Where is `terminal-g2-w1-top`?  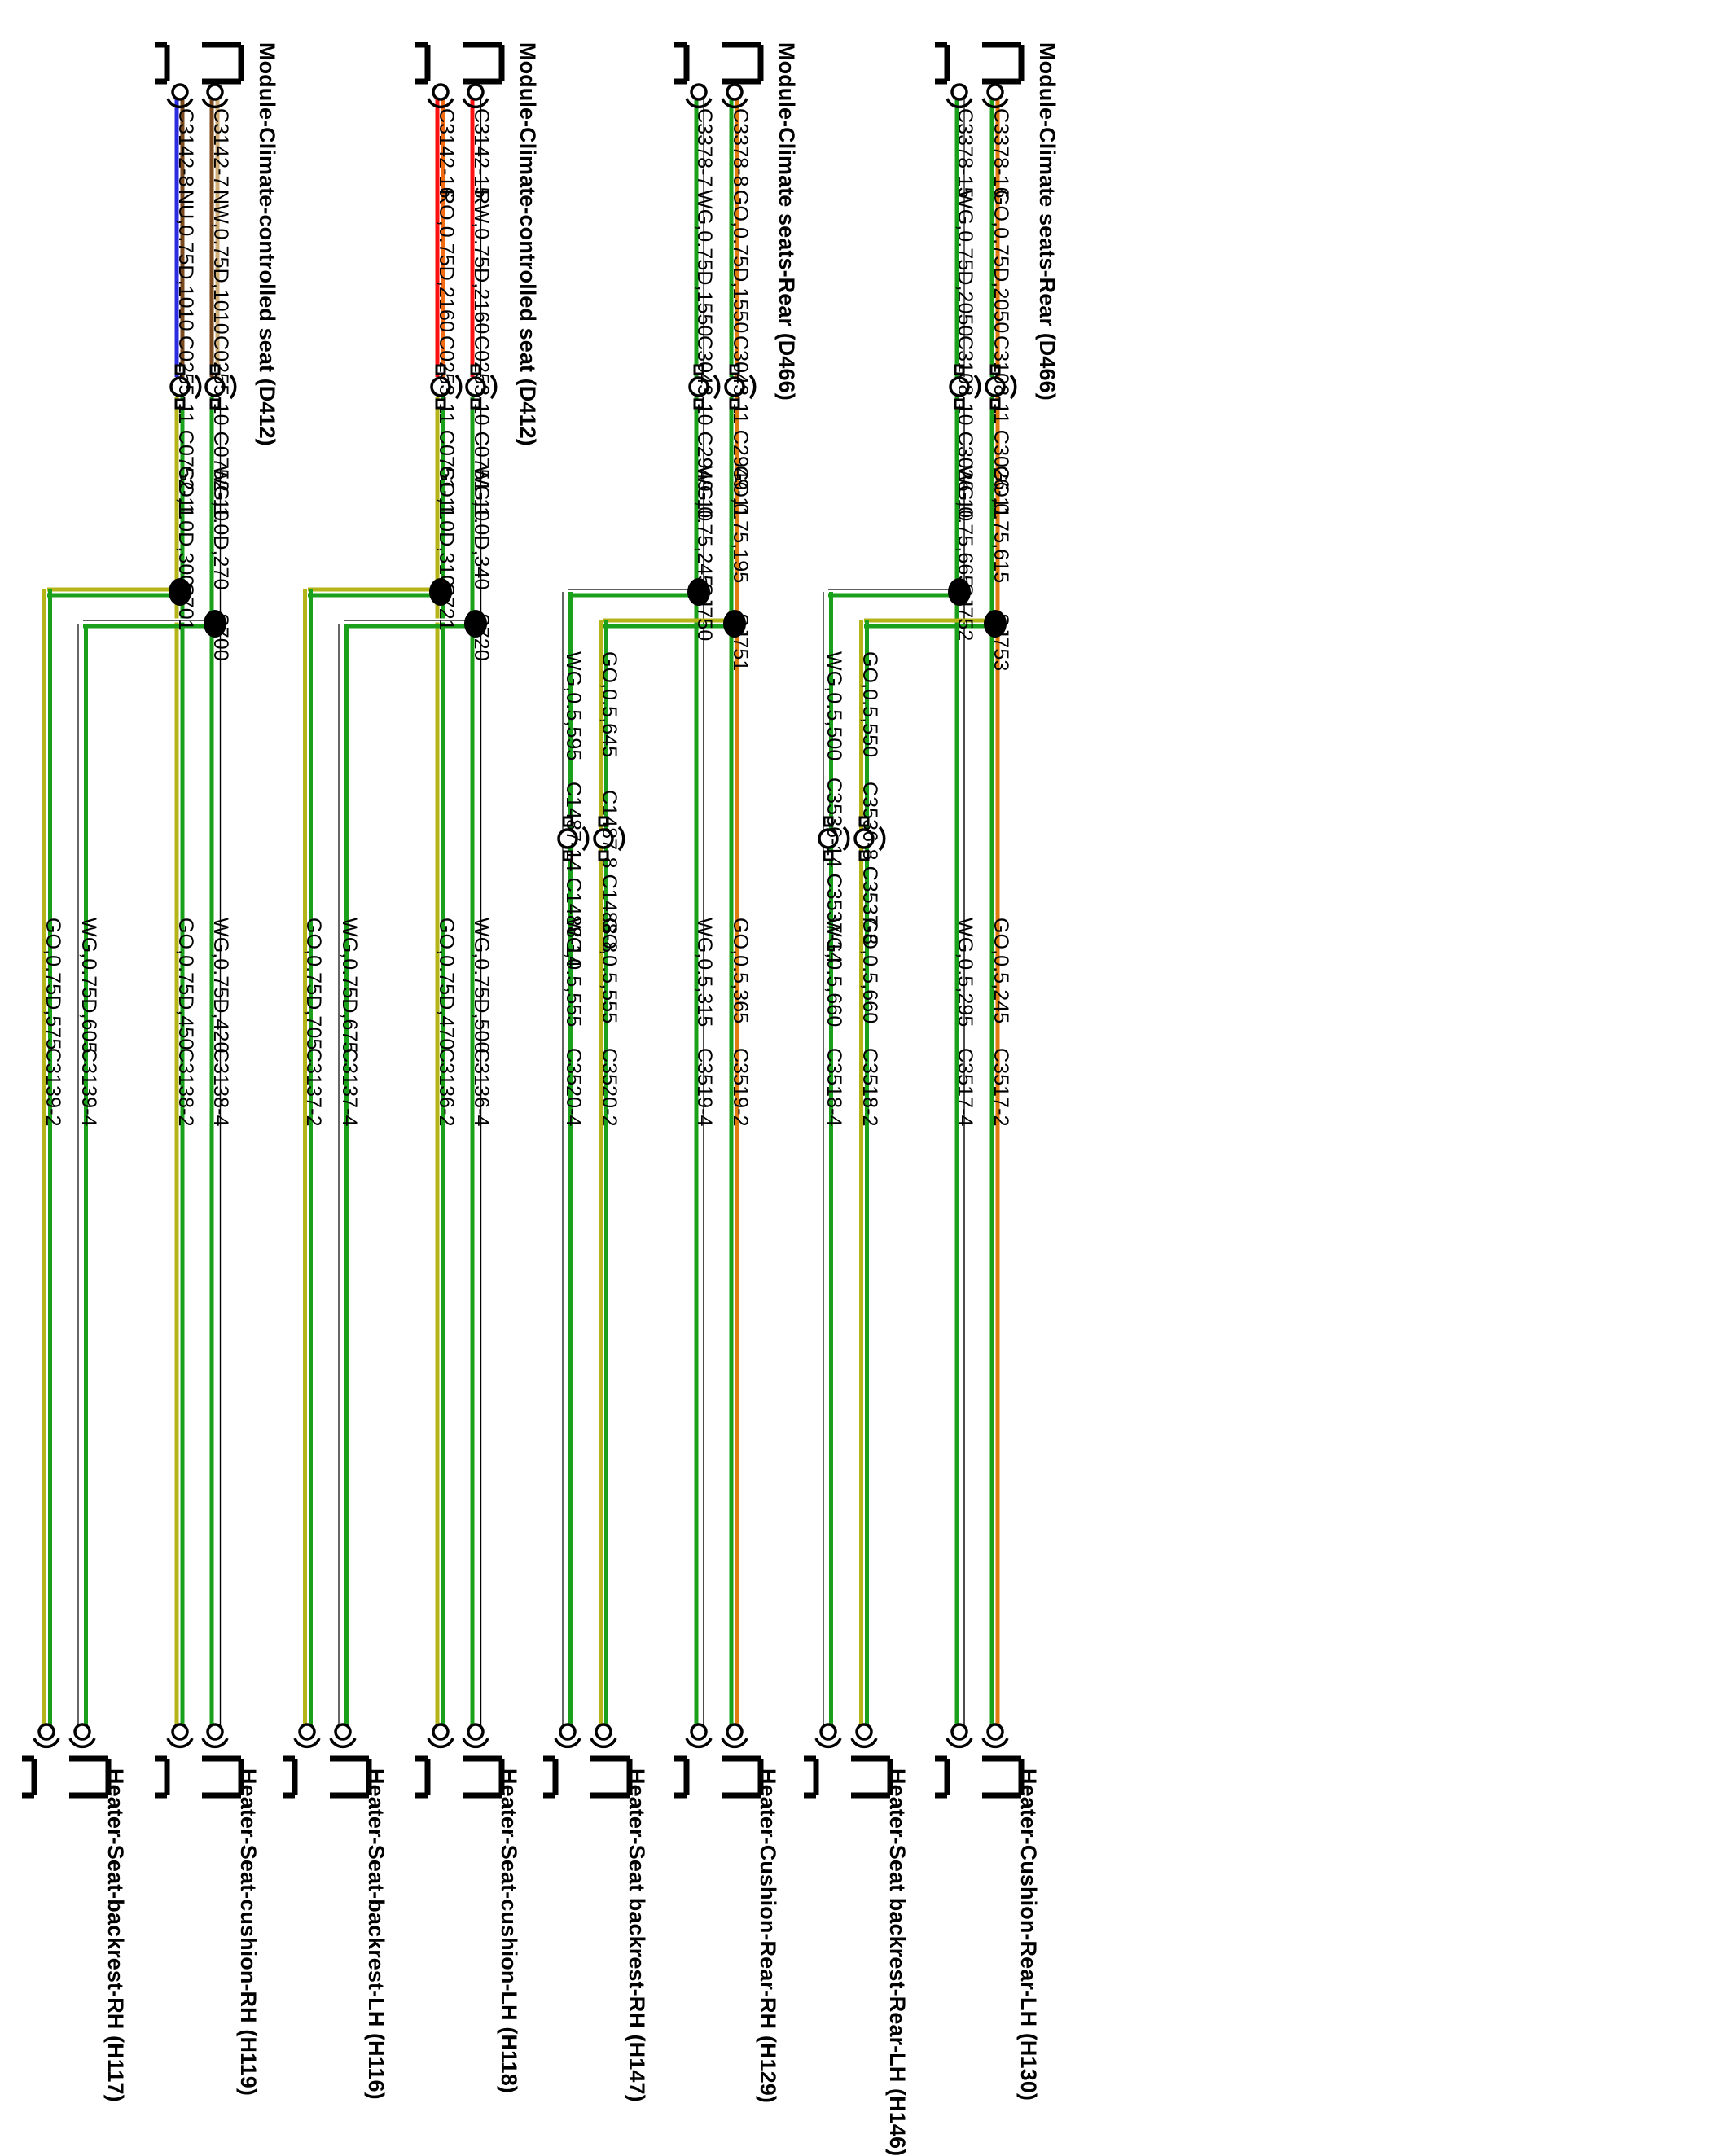
terminal-g2-w1-top is located at coordinates (441, 96).